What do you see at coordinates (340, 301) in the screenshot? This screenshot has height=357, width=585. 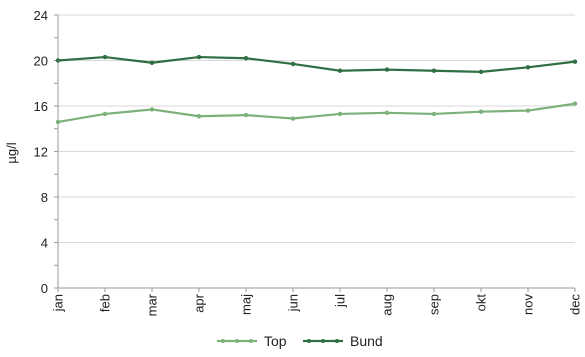 I see `x-tick-label: jul` at bounding box center [340, 301].